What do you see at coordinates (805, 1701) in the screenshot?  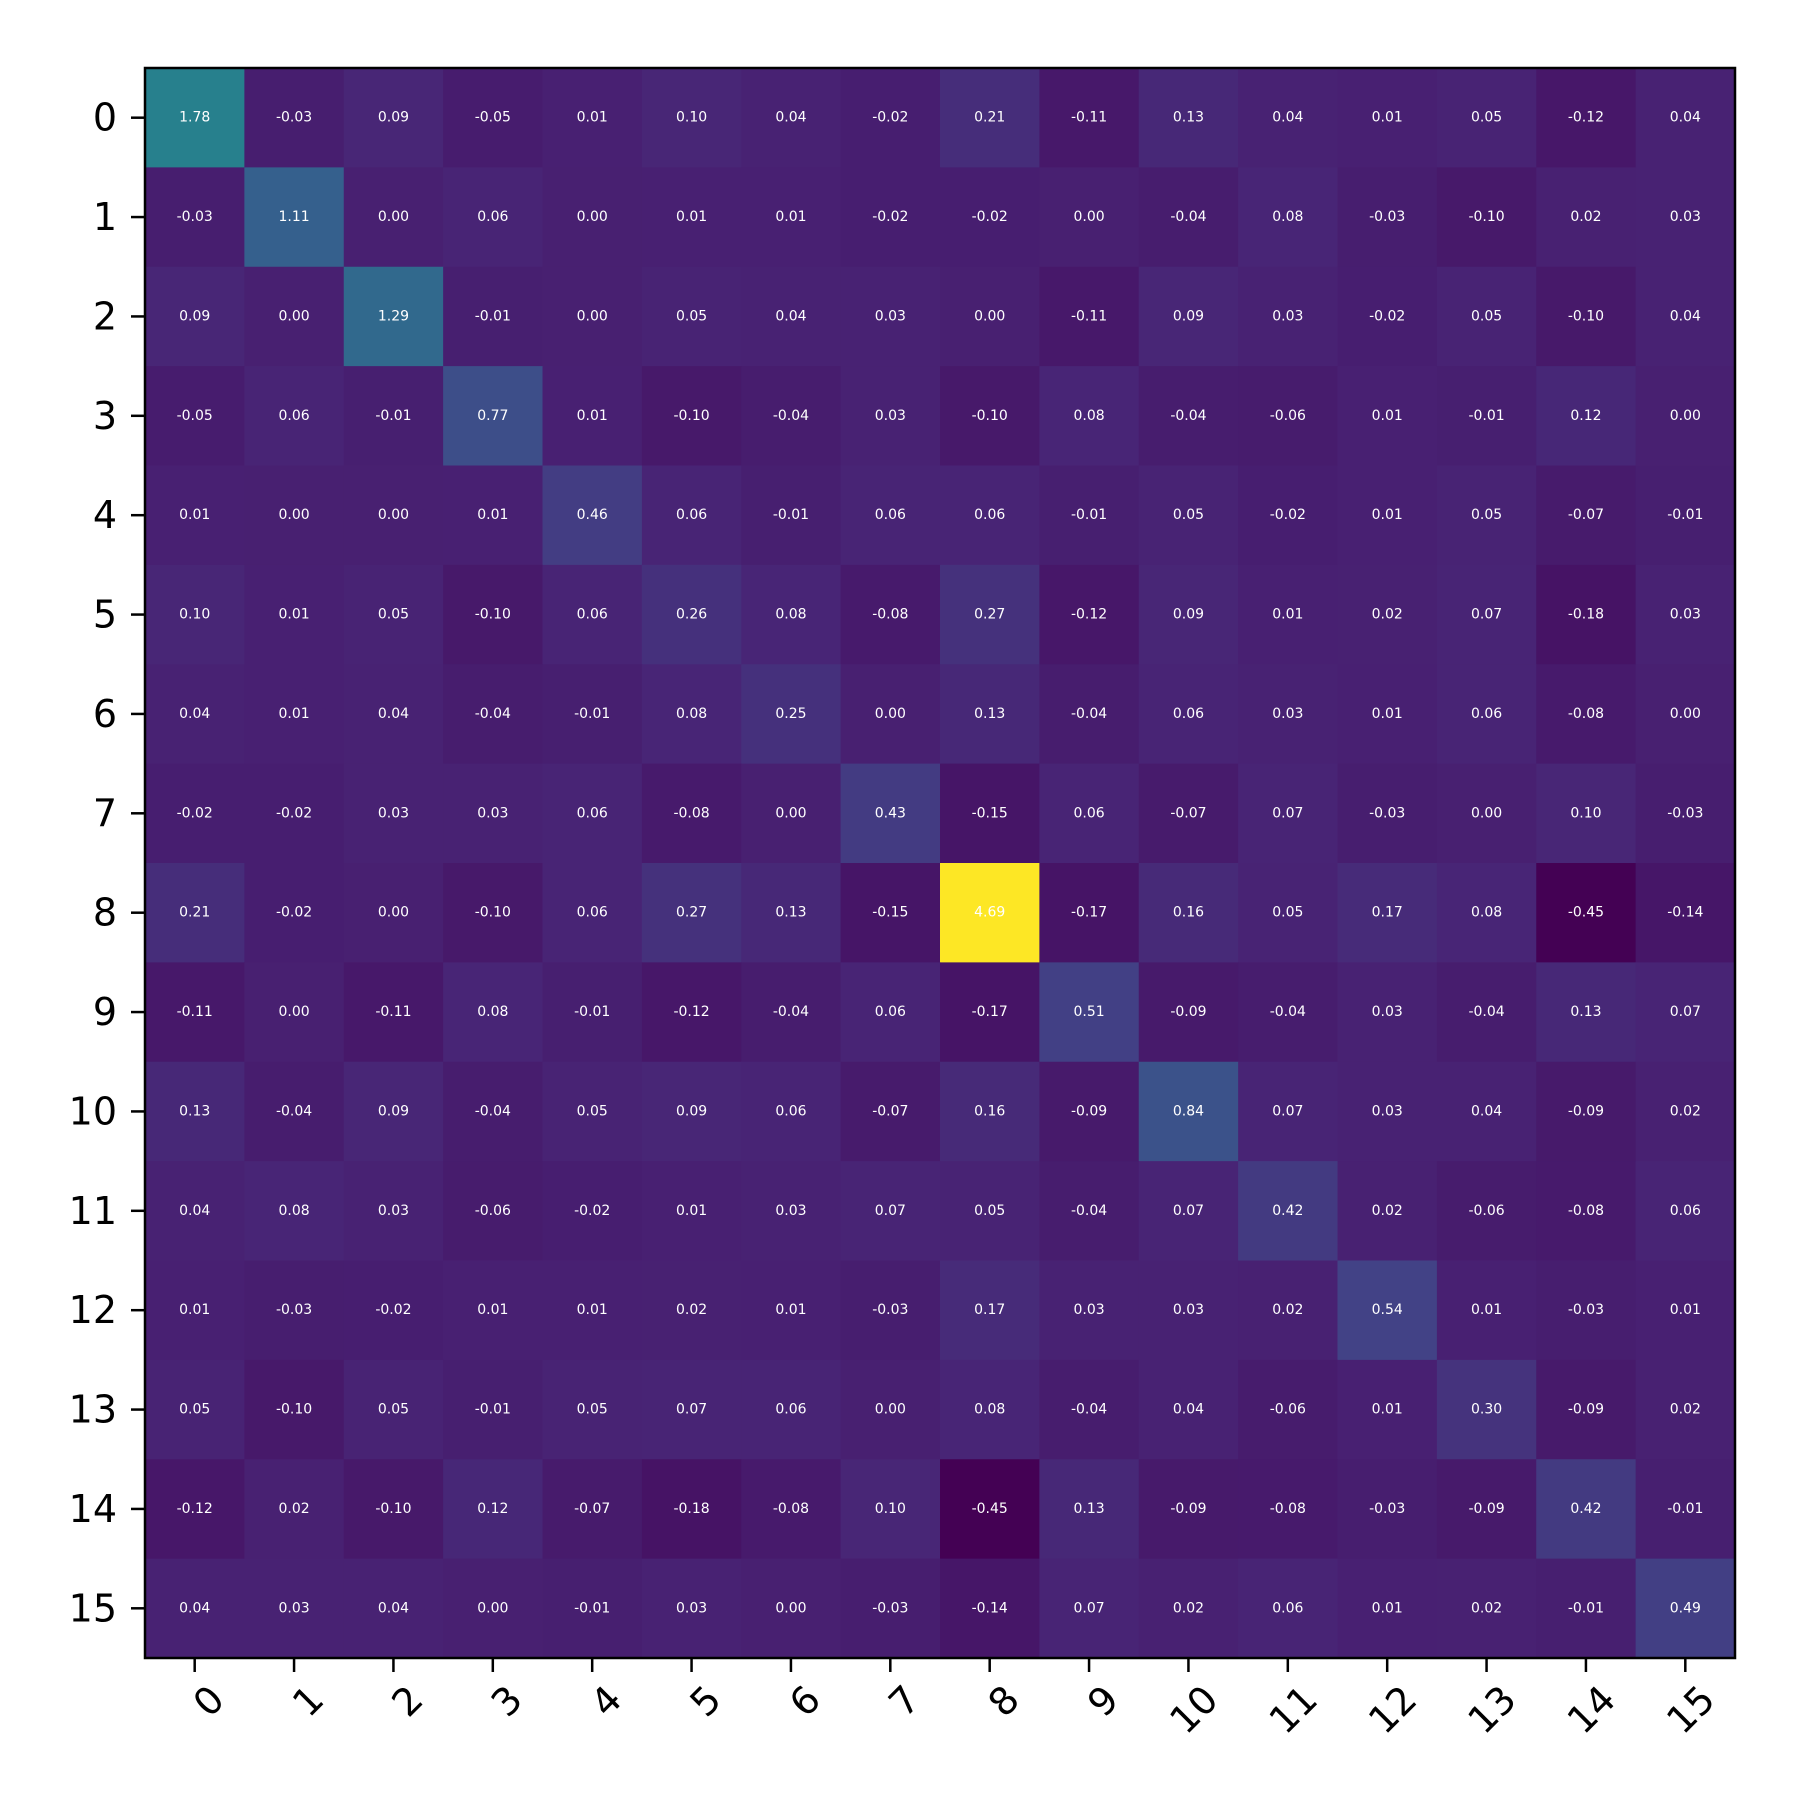 I see `x-tick-label: 6` at bounding box center [805, 1701].